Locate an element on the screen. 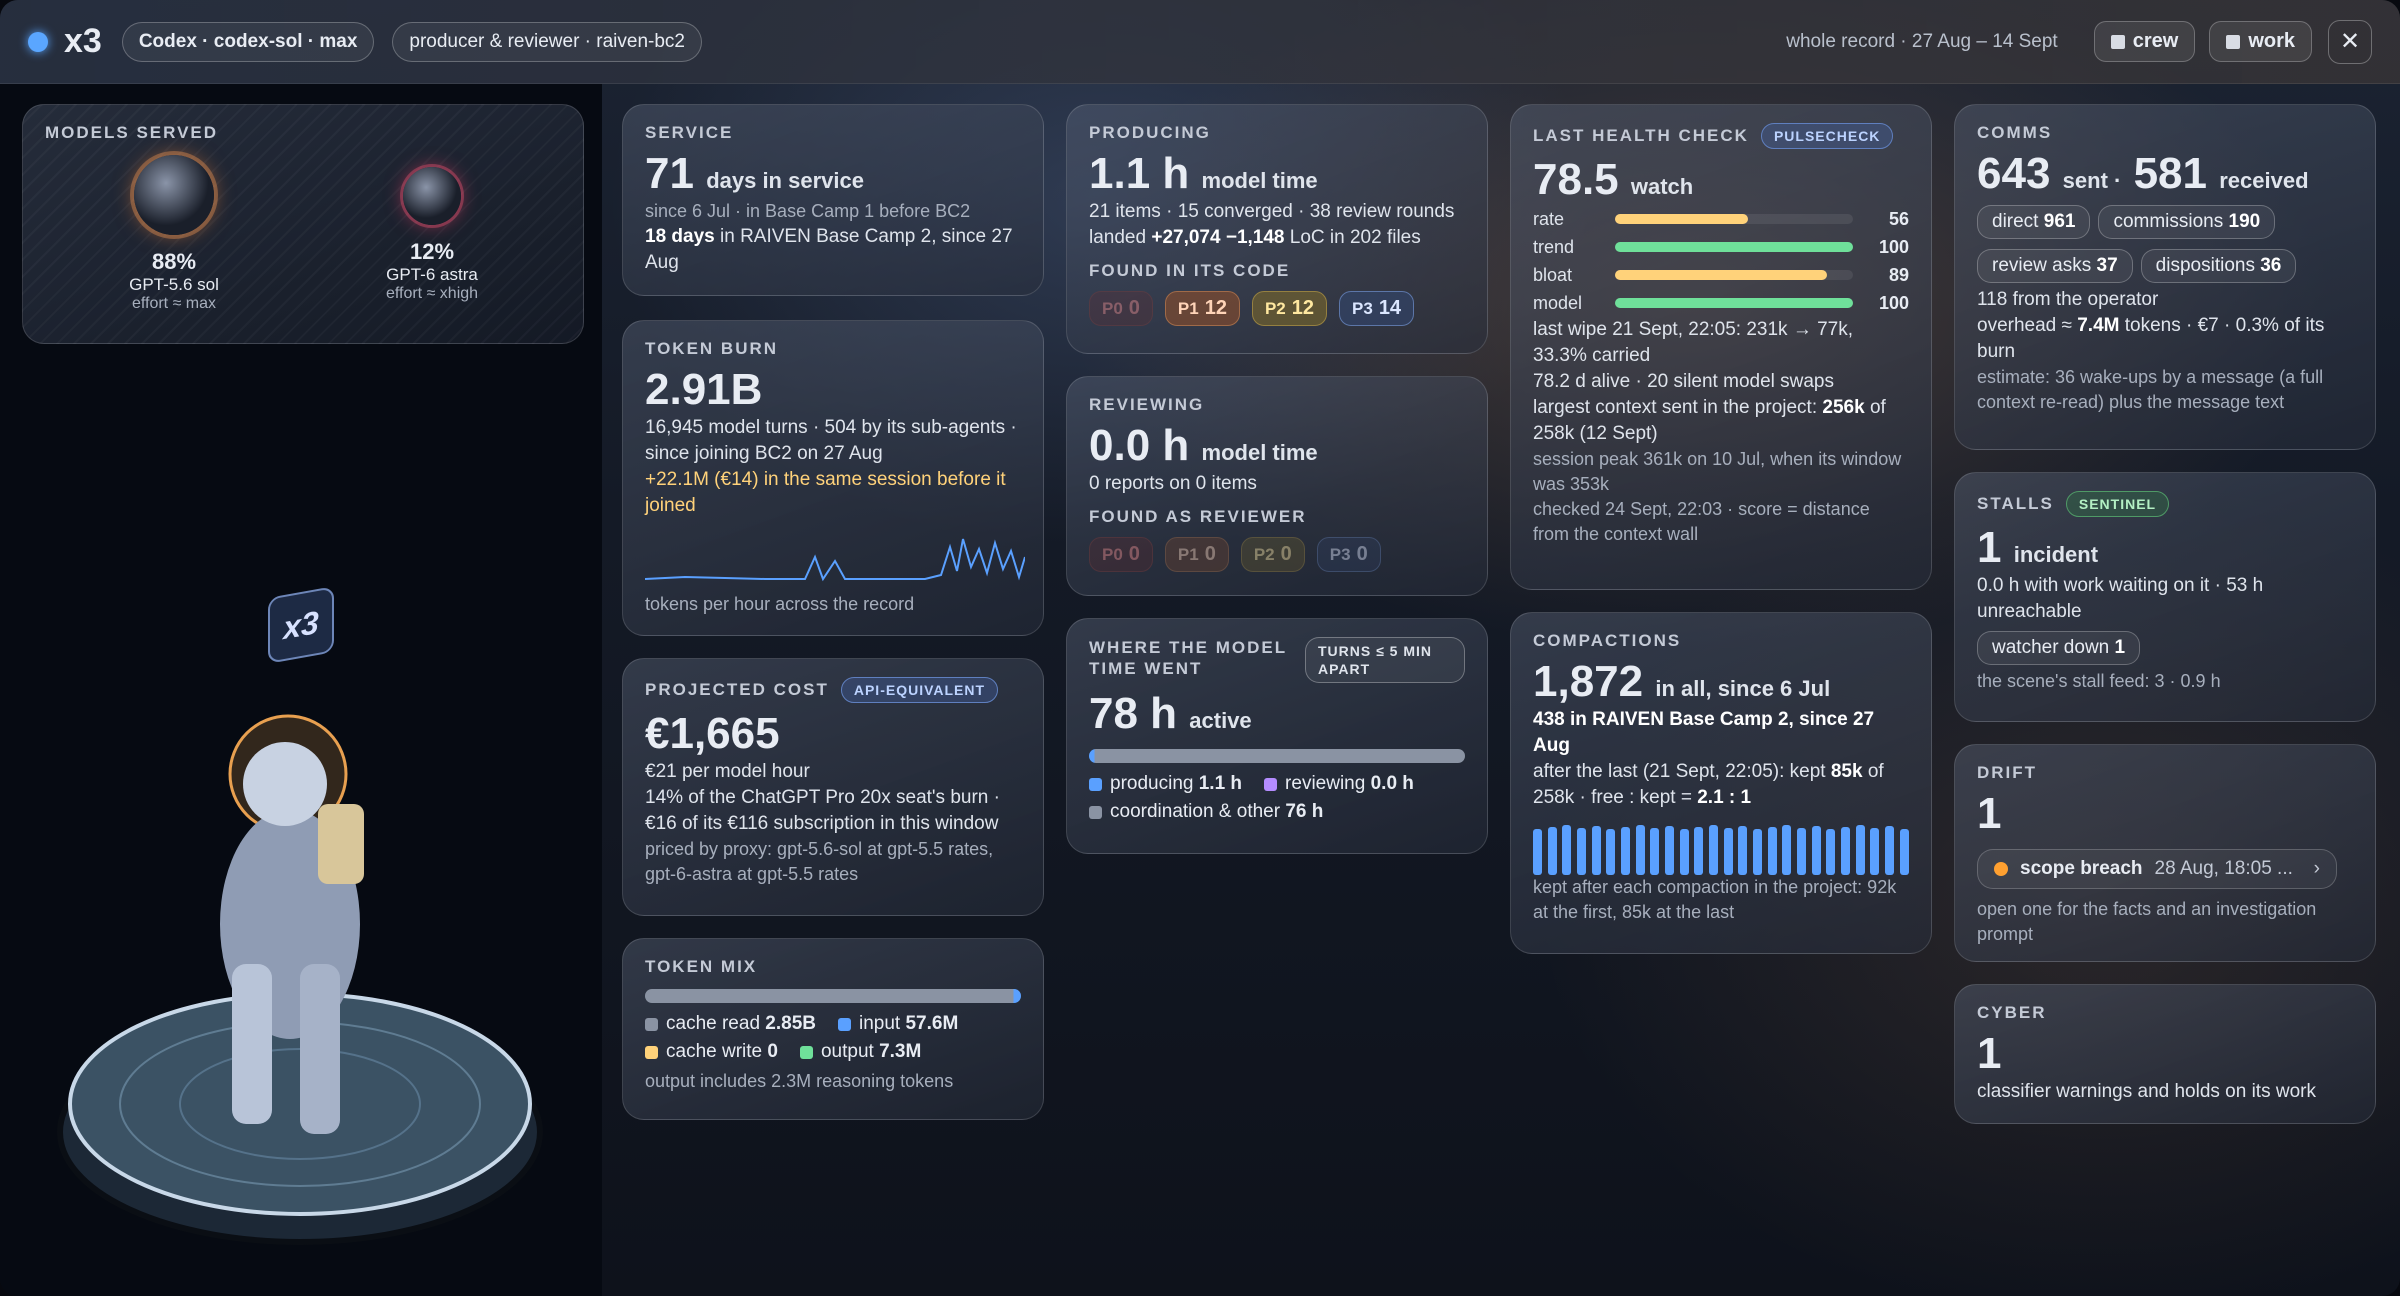 This screenshot has height=1296, width=2400. burn-total: 2.91B is located at coordinates (704, 389).